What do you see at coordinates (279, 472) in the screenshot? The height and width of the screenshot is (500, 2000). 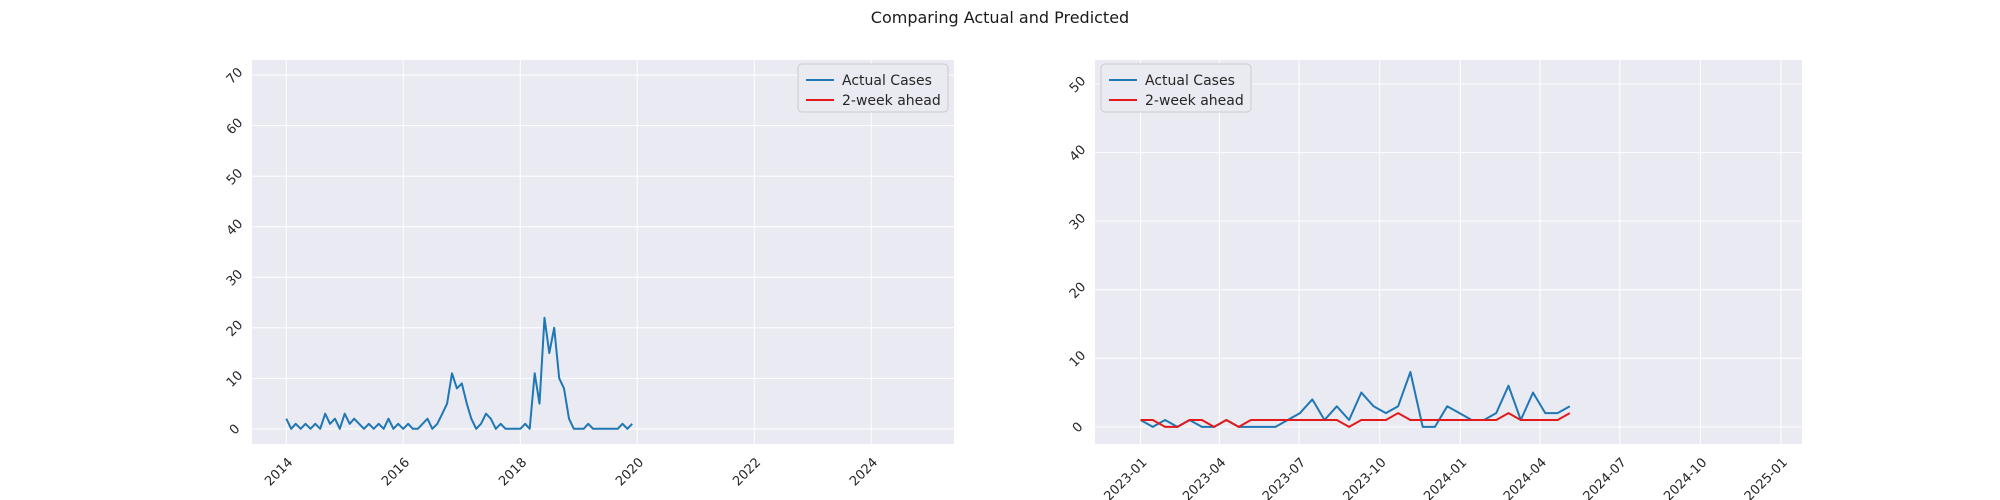 I see `x-tick-label: 2014` at bounding box center [279, 472].